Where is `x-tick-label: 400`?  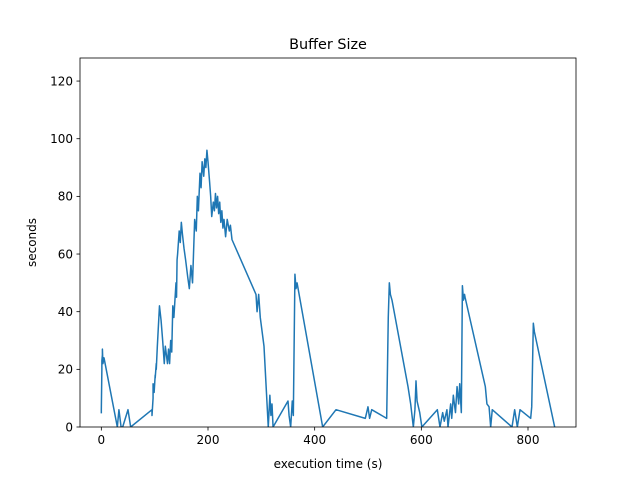 x-tick-label: 400 is located at coordinates (314, 440).